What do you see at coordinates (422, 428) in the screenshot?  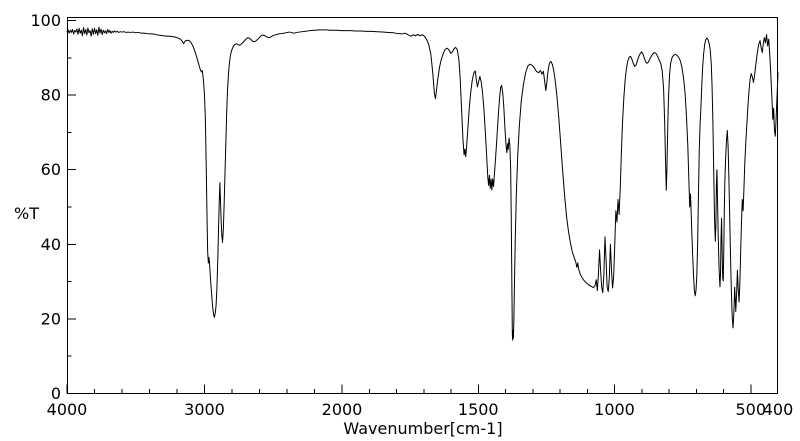 I see `x-axis-title: Wavenumber[cm-1]` at bounding box center [422, 428].